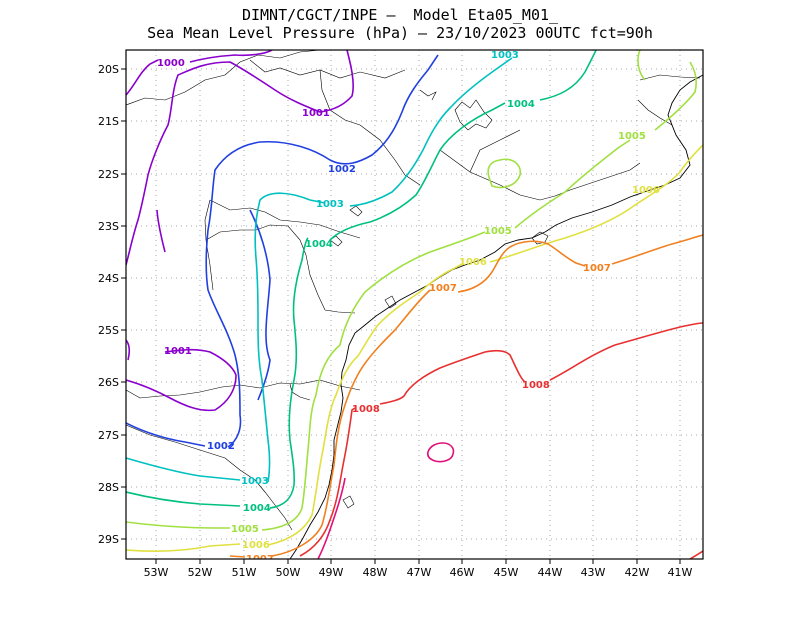  What do you see at coordinates (200, 572) in the screenshot?
I see `lon-tick-label: 52W` at bounding box center [200, 572].